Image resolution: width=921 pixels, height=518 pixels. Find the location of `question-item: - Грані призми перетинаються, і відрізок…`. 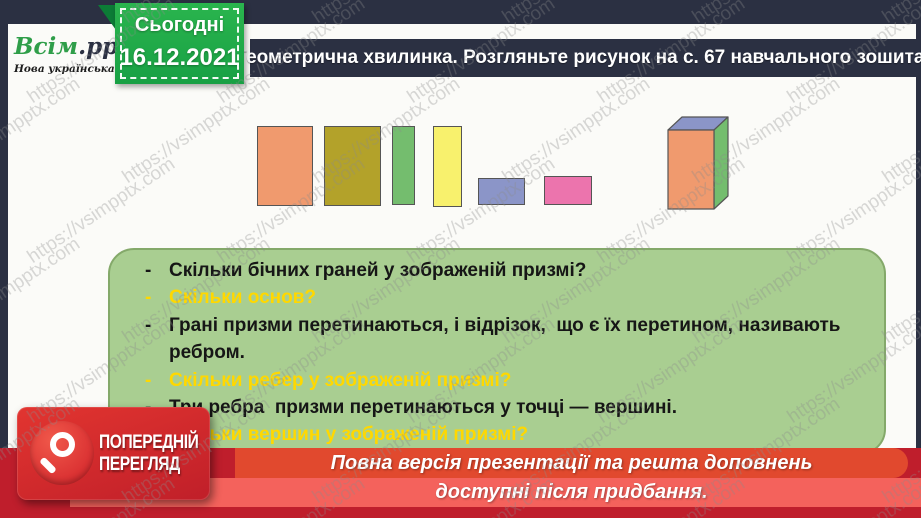

question-item: - Грані призми перетинаються, і відрізок… is located at coordinates (500, 339).